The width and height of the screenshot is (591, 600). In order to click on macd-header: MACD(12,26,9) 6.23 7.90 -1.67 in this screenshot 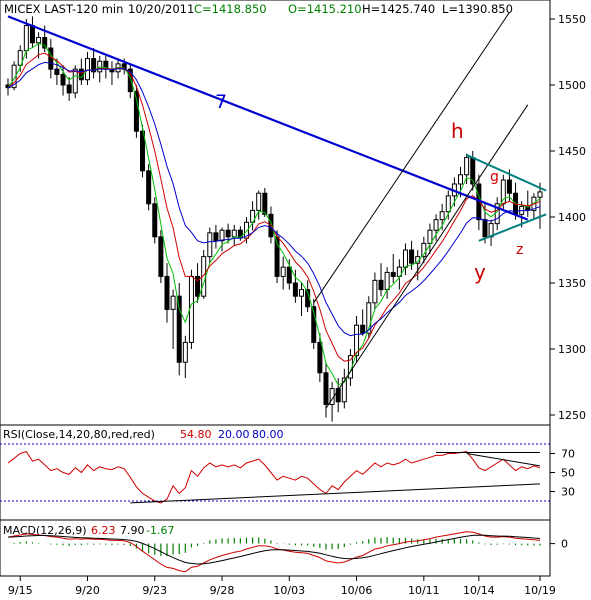, I will do `click(88, 530)`.